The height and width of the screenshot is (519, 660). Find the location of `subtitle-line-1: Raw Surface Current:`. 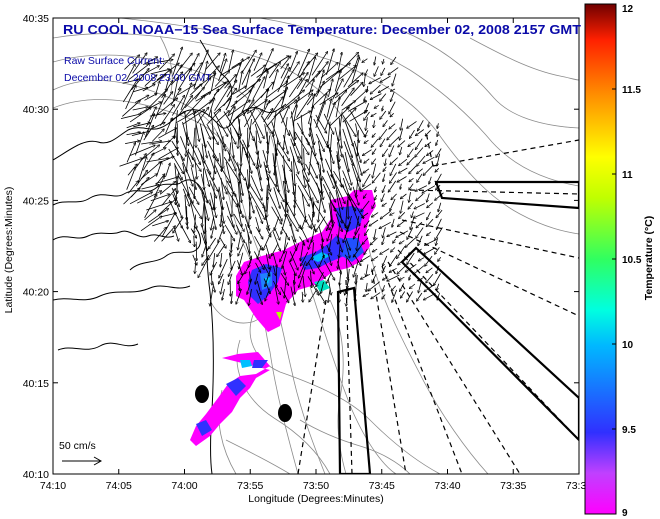

subtitle-line-1: Raw Surface Current: is located at coordinates (114, 61).